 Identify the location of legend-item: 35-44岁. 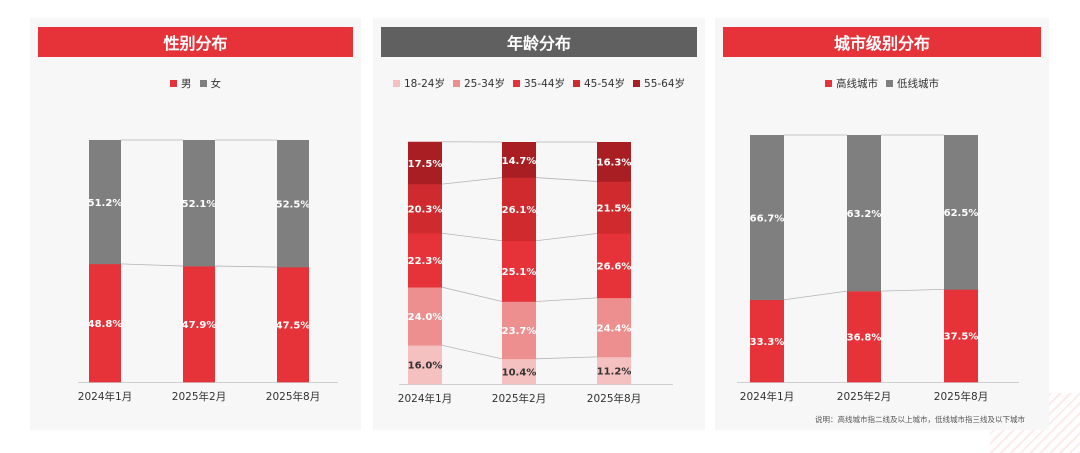
(538, 83).